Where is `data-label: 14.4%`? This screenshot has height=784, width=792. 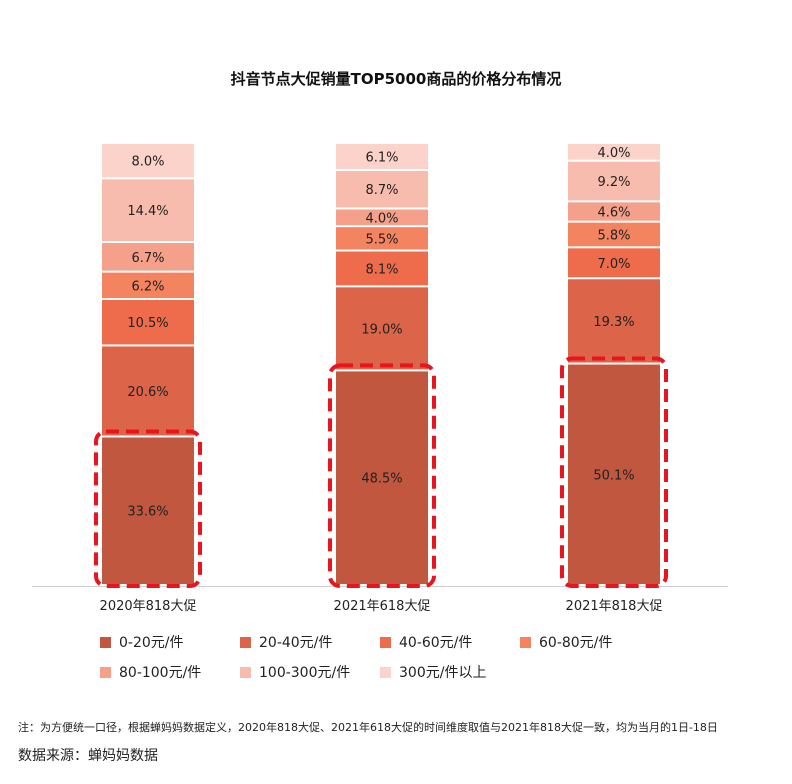
data-label: 14.4% is located at coordinates (147, 211).